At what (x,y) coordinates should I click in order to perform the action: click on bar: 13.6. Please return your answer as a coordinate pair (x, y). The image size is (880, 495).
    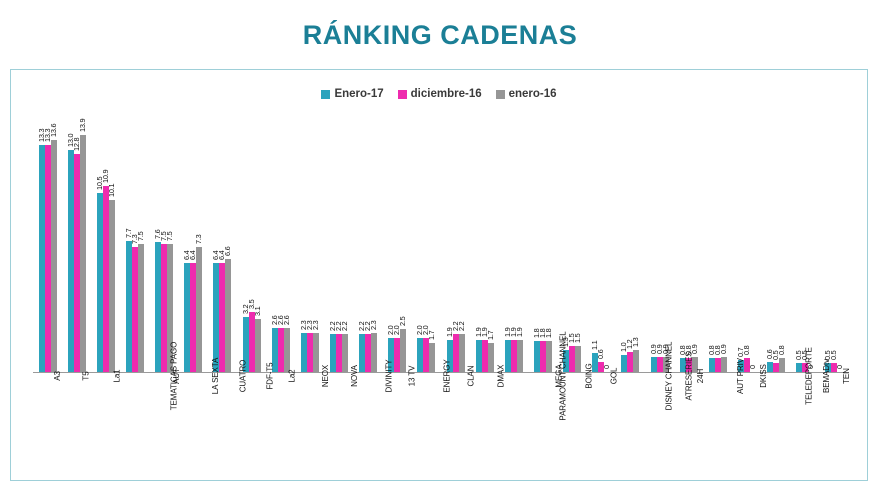
    Looking at the image, I should click on (53, 248).